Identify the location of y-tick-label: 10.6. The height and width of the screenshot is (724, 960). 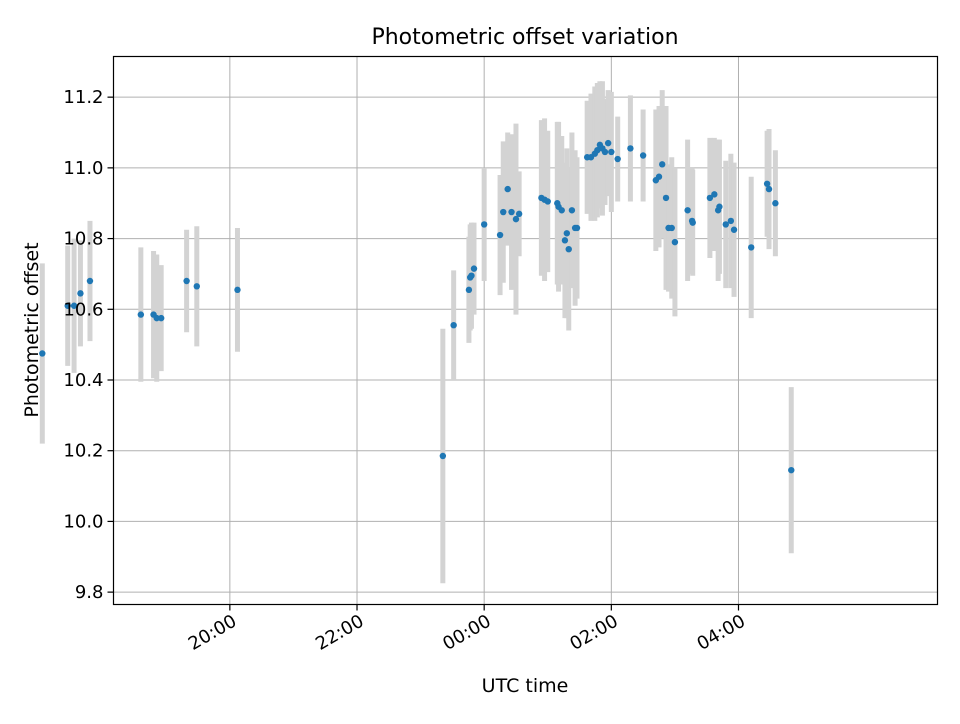
(83, 309).